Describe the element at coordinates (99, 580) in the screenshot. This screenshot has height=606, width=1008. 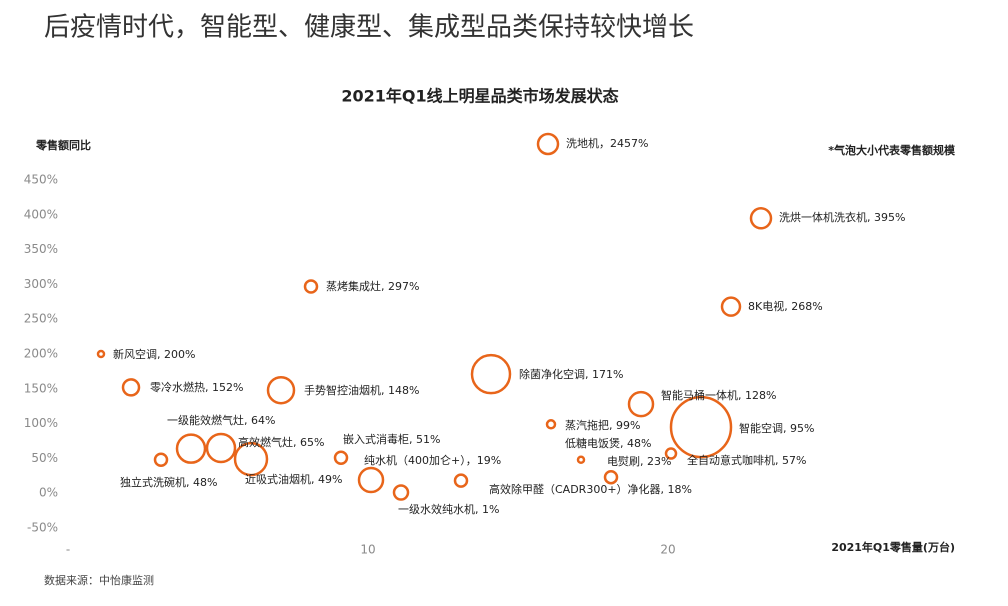
I see `source: 数据来源：中怡康监测` at that location.